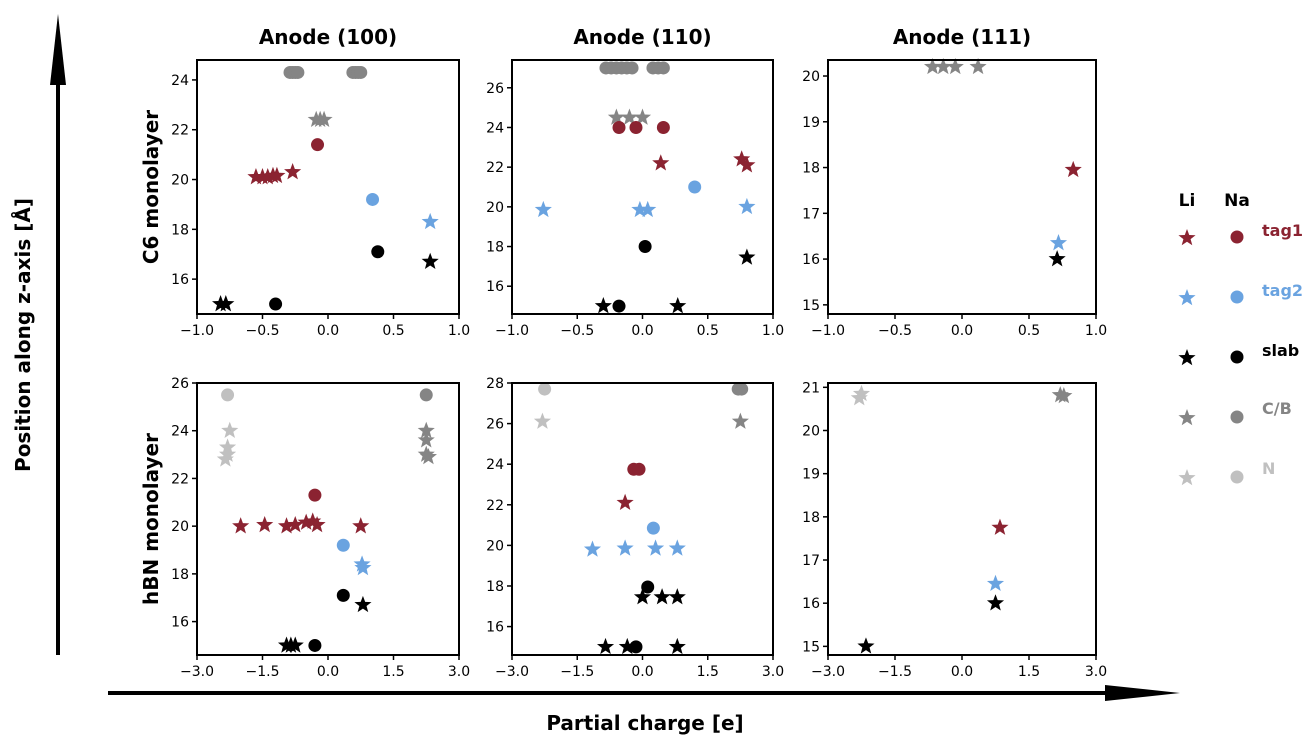 This screenshot has width=1311, height=737. What do you see at coordinates (645, 37) in the screenshot?
I see `column-titles: Anode (100) Anode (110) Anode (111)` at bounding box center [645, 37].